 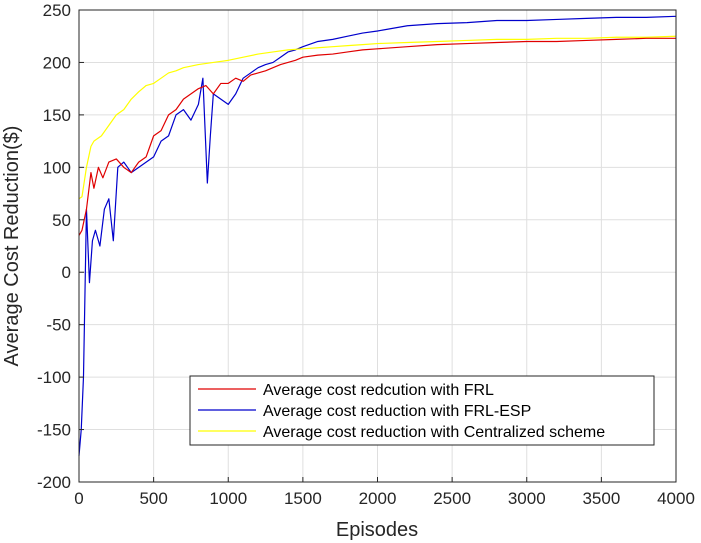 I want to click on x-tick-label: 500, so click(x=153, y=498).